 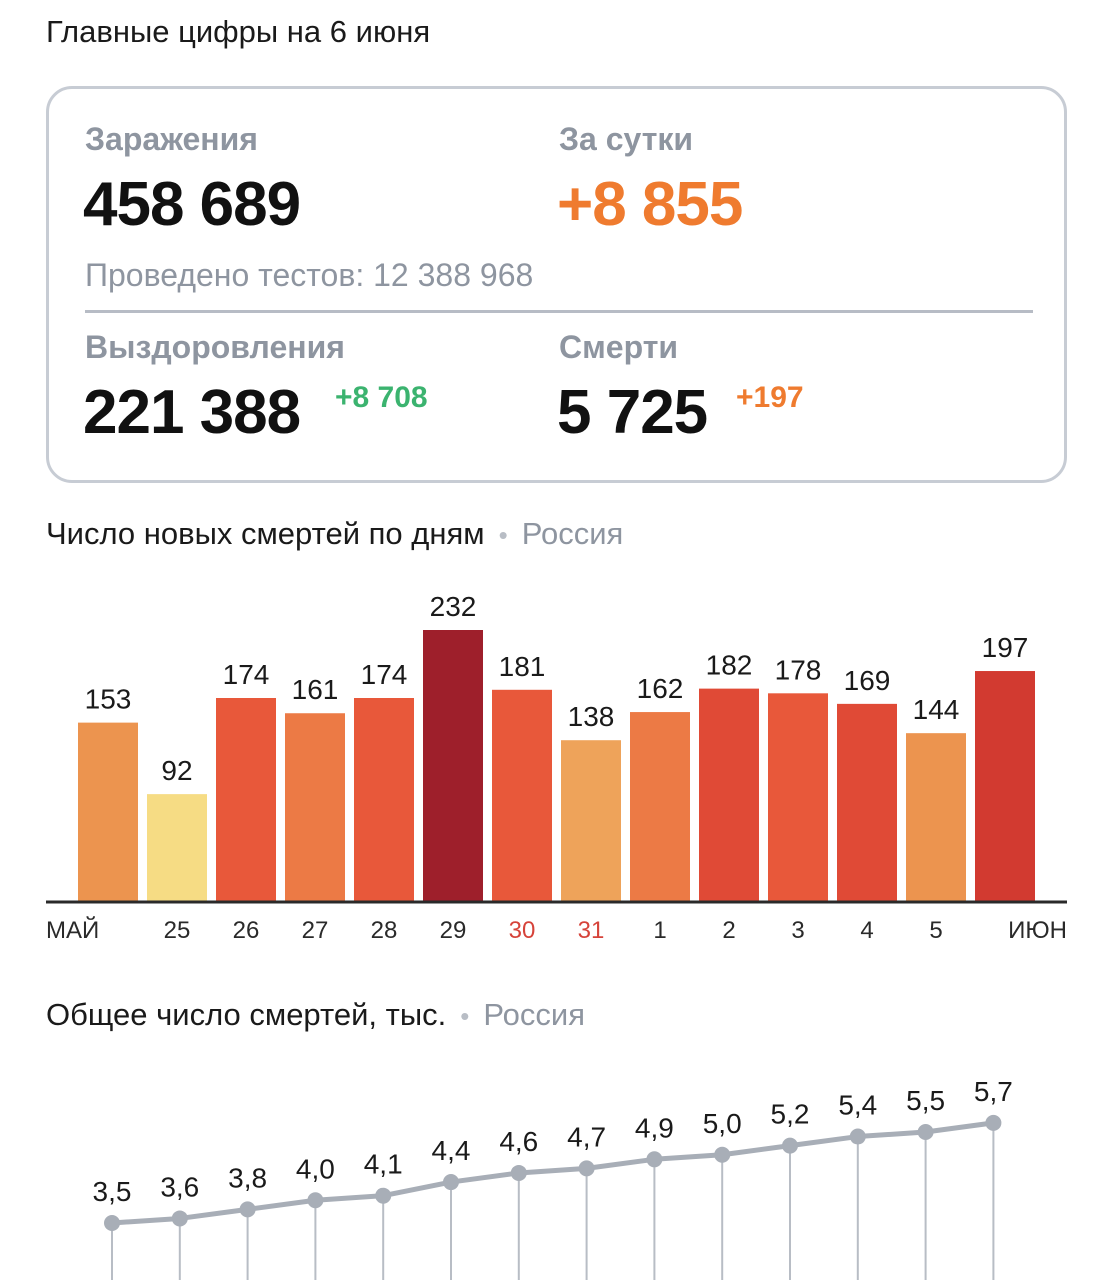 What do you see at coordinates (654, 1127) in the screenshot?
I see `line-value-label: 4,9` at bounding box center [654, 1127].